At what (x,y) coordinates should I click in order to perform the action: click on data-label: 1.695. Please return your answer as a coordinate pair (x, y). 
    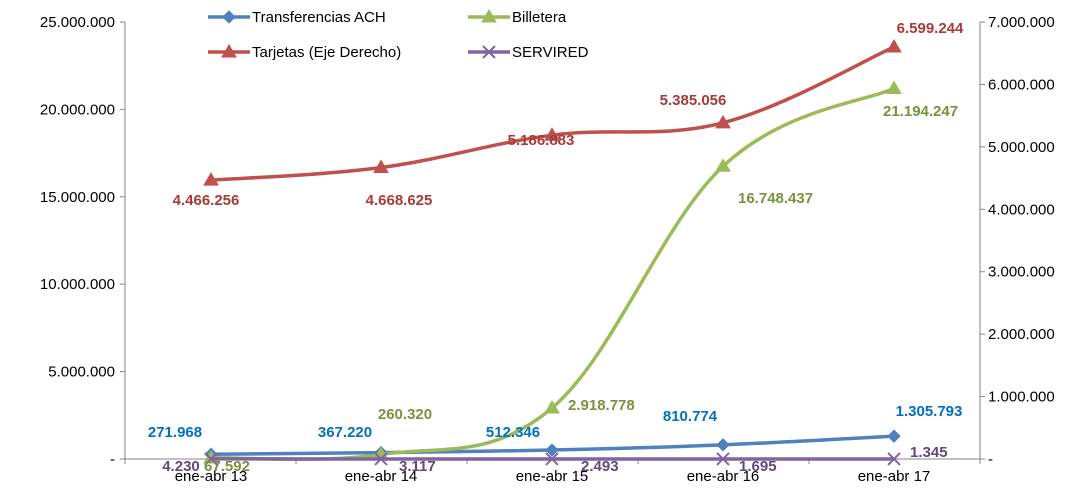
    Looking at the image, I should click on (758, 466).